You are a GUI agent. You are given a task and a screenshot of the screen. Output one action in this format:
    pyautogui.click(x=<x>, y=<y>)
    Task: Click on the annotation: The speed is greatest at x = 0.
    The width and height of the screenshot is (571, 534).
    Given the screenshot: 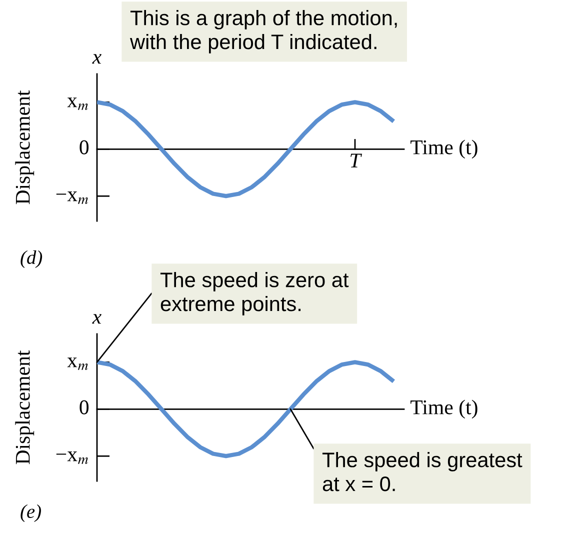 What is the action you would take?
    pyautogui.click(x=422, y=472)
    